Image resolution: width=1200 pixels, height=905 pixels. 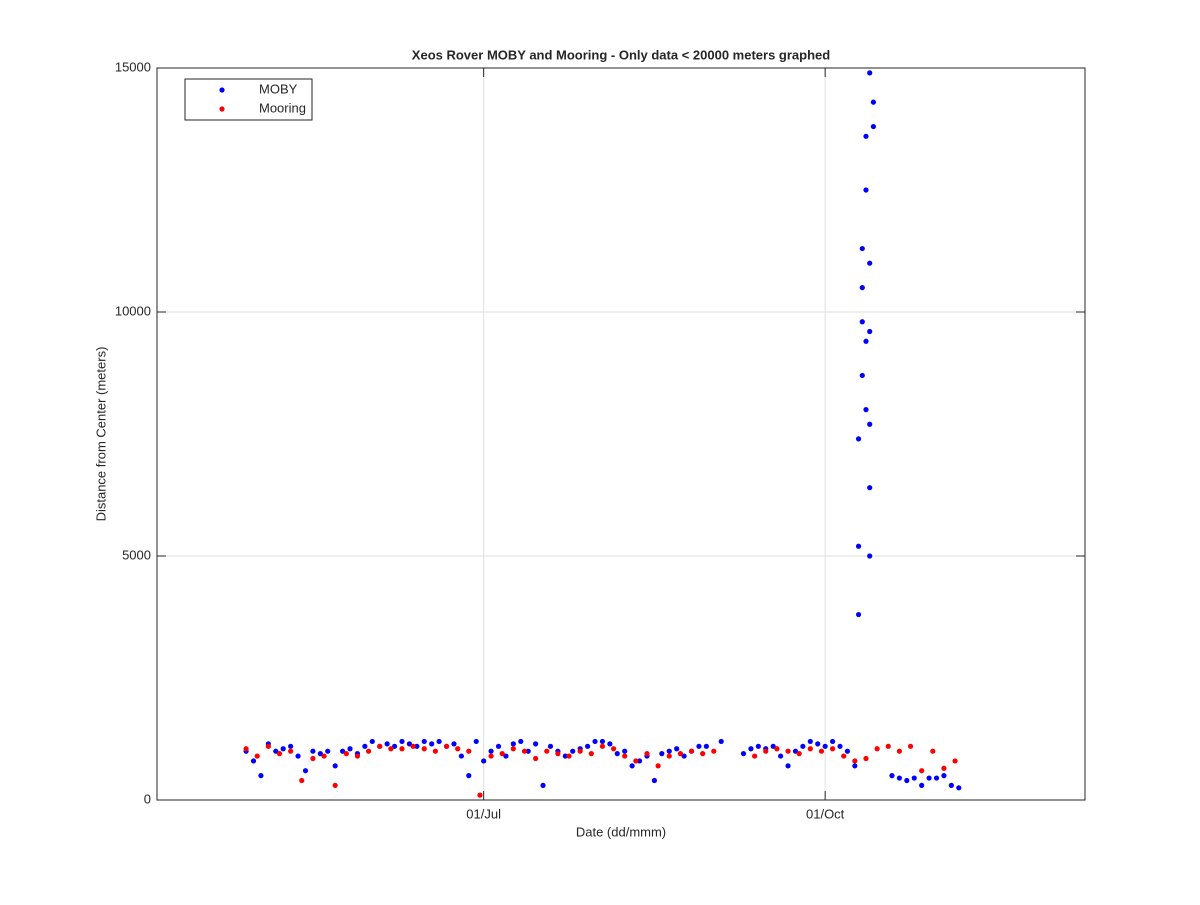 I want to click on legend-label: MOBY, so click(x=278, y=88).